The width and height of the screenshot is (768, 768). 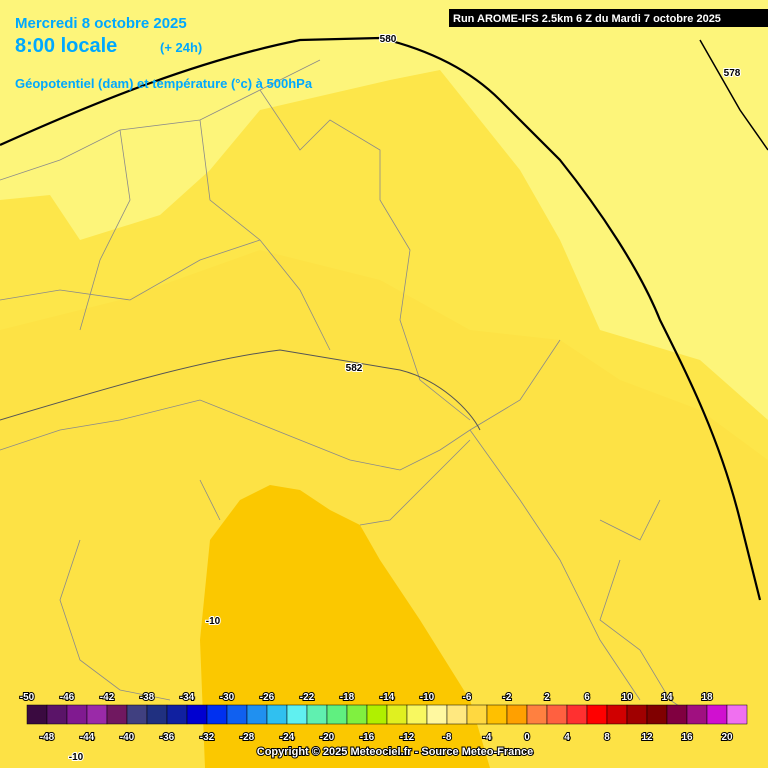 I want to click on lead: (+ 24h), so click(x=181, y=47).